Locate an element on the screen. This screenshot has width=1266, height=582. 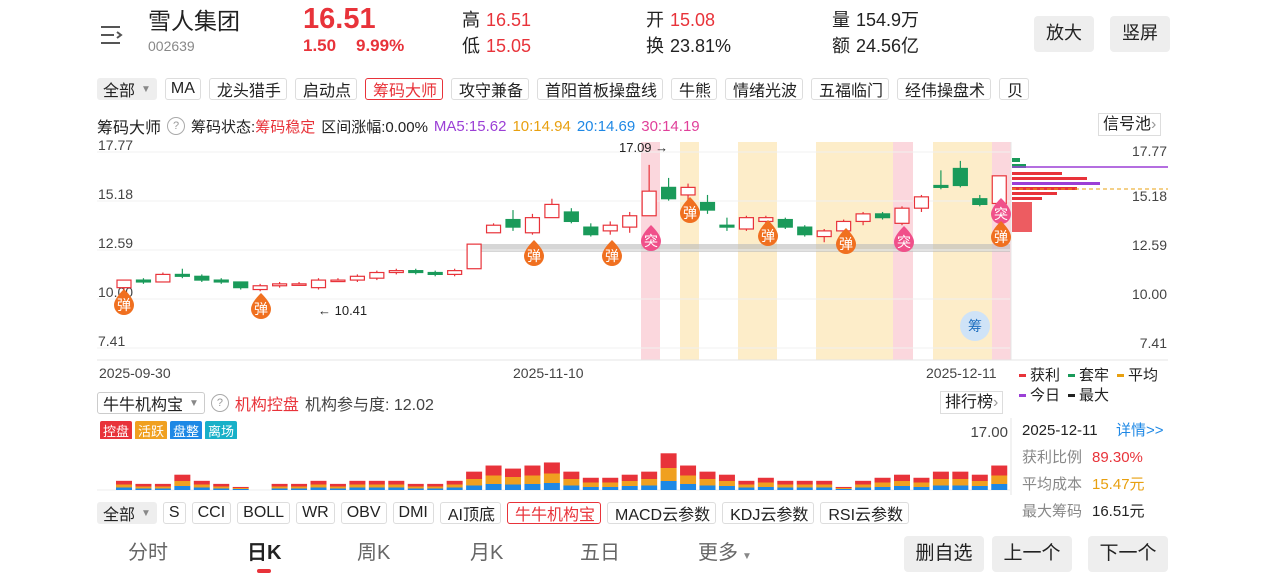
indicator: WR is located at coordinates (315, 513).